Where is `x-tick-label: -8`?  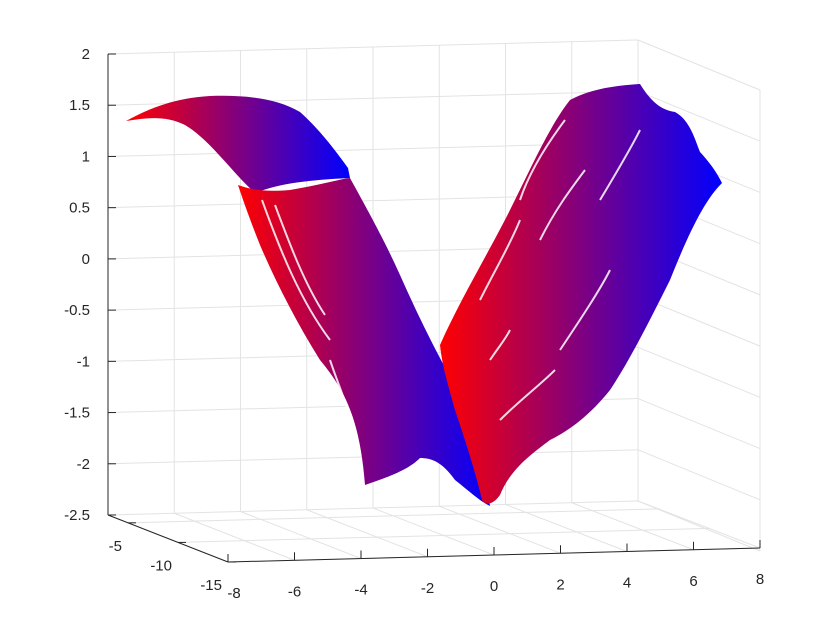
x-tick-label: -8 is located at coordinates (233, 593).